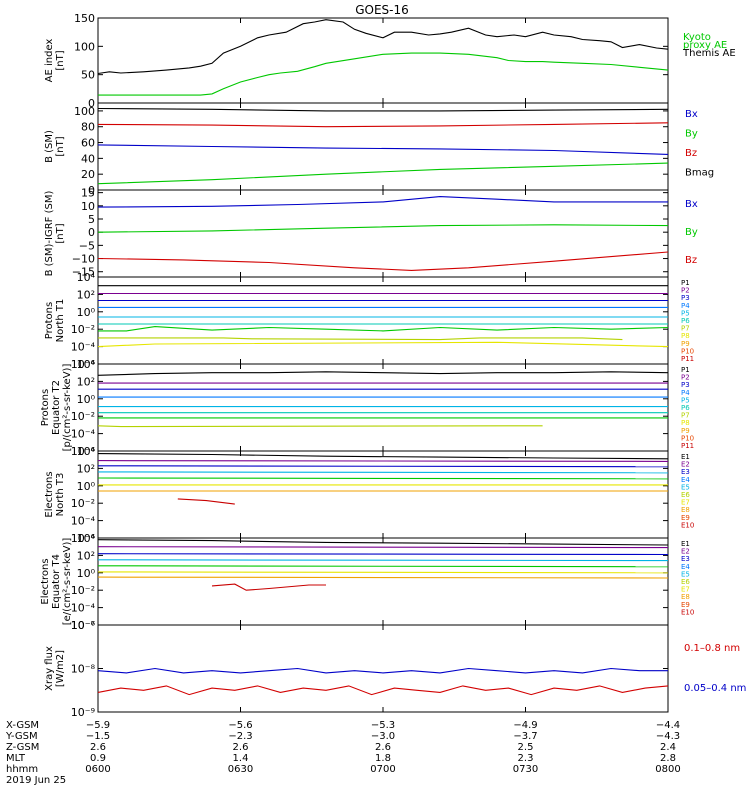 This screenshot has width=750, height=804. Describe the element at coordinates (83, 272) in the screenshot. I see `y-tick-label: −15` at that location.